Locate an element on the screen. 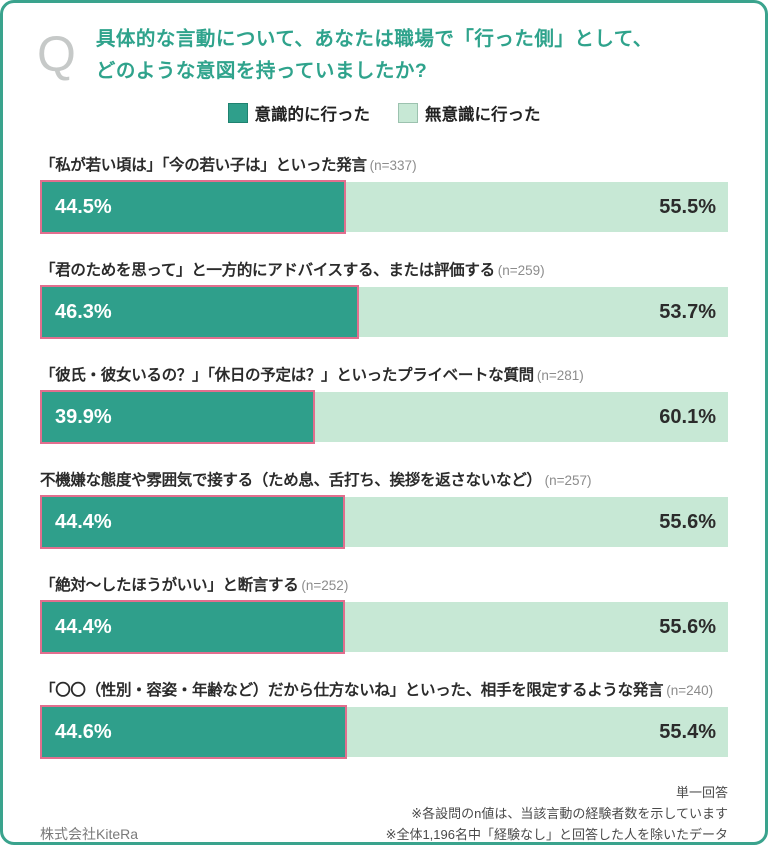  behavior-label: 「君のためを思って」と一方的にアドバイスする、または評価する is located at coordinates (267, 271).